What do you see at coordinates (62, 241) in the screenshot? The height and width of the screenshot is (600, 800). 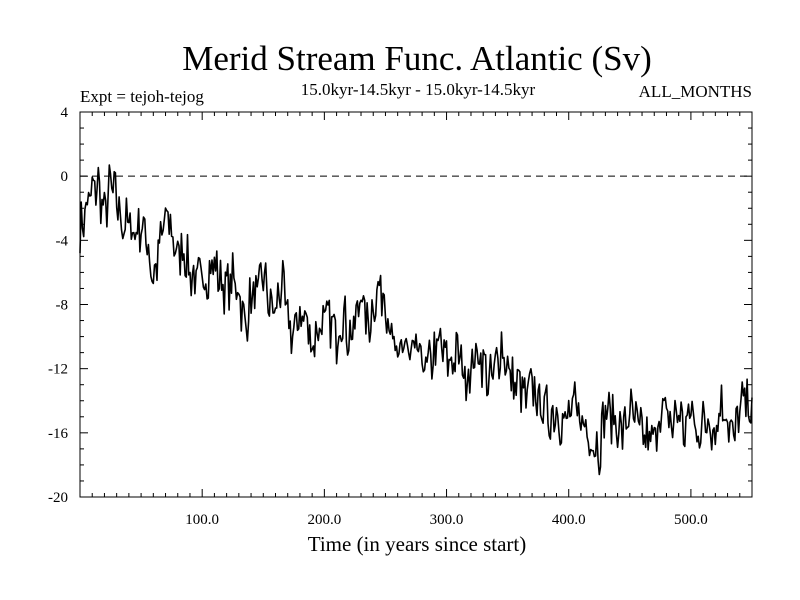 I see `y-tick-label: -4` at bounding box center [62, 241].